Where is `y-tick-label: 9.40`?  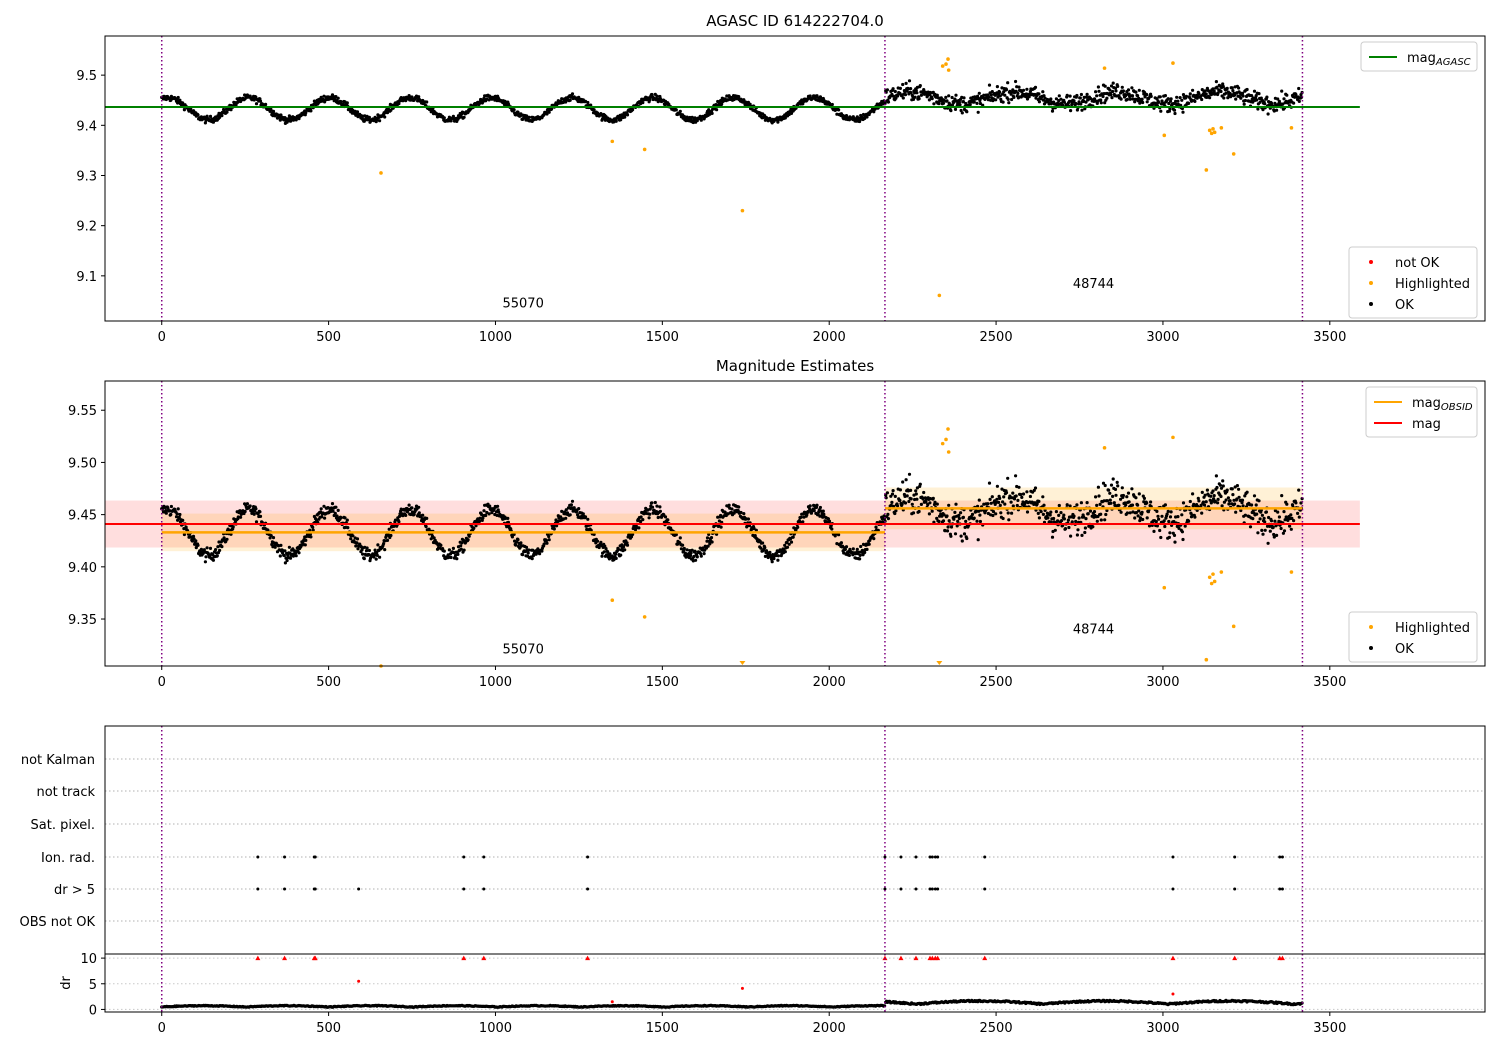
y-tick-label: 9.40 is located at coordinates (82, 568).